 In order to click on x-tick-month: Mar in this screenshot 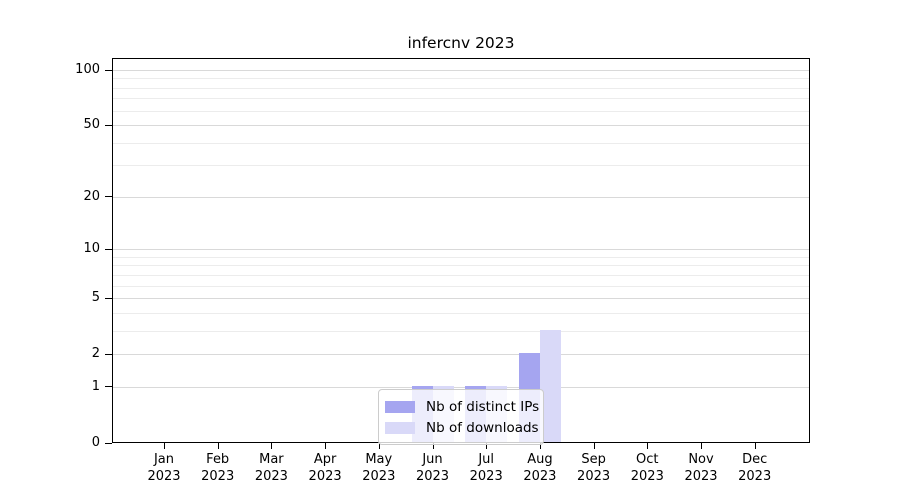, I will do `click(271, 459)`.